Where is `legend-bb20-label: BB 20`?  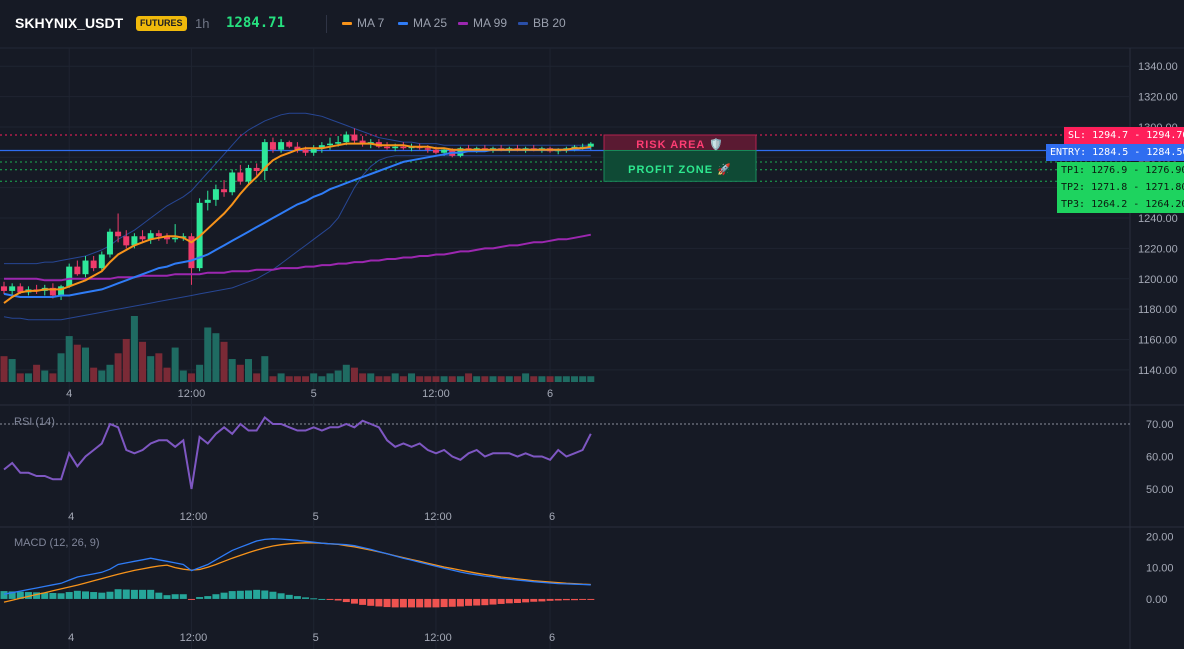
legend-bb20-label: BB 20 is located at coordinates (549, 23).